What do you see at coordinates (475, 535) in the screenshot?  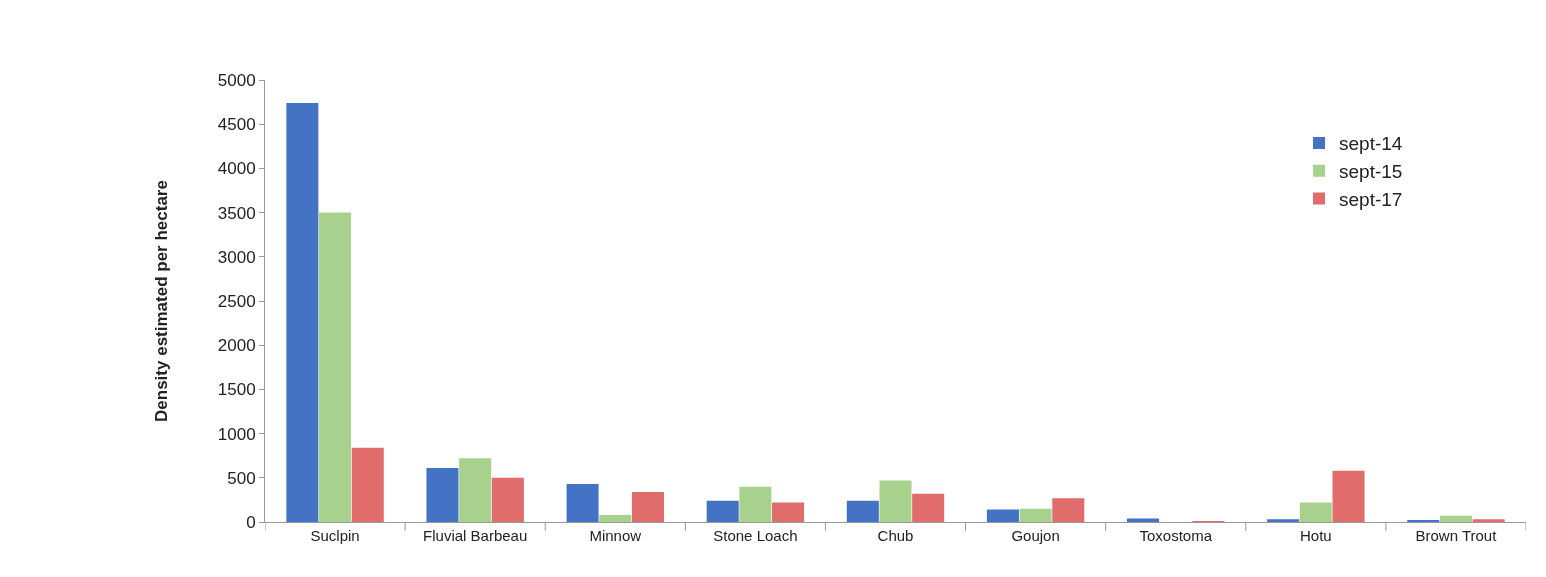 I see `x-tick-label: Fluvial Barbeau` at bounding box center [475, 535].